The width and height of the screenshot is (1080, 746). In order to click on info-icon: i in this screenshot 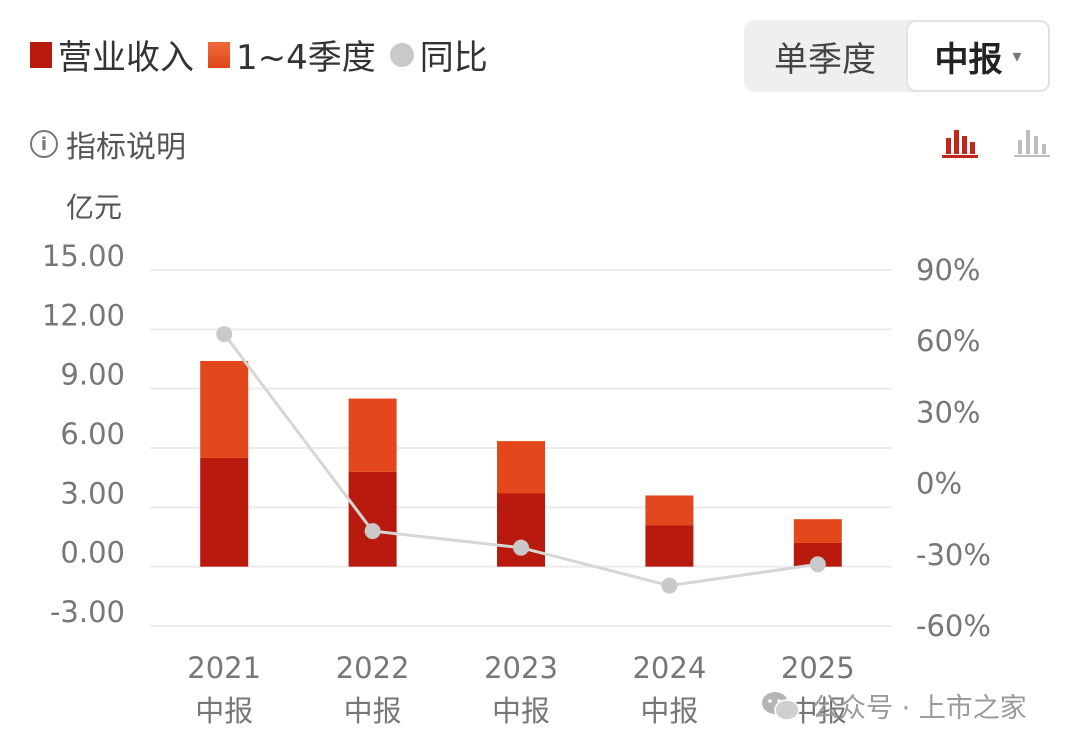, I will do `click(44, 144)`.